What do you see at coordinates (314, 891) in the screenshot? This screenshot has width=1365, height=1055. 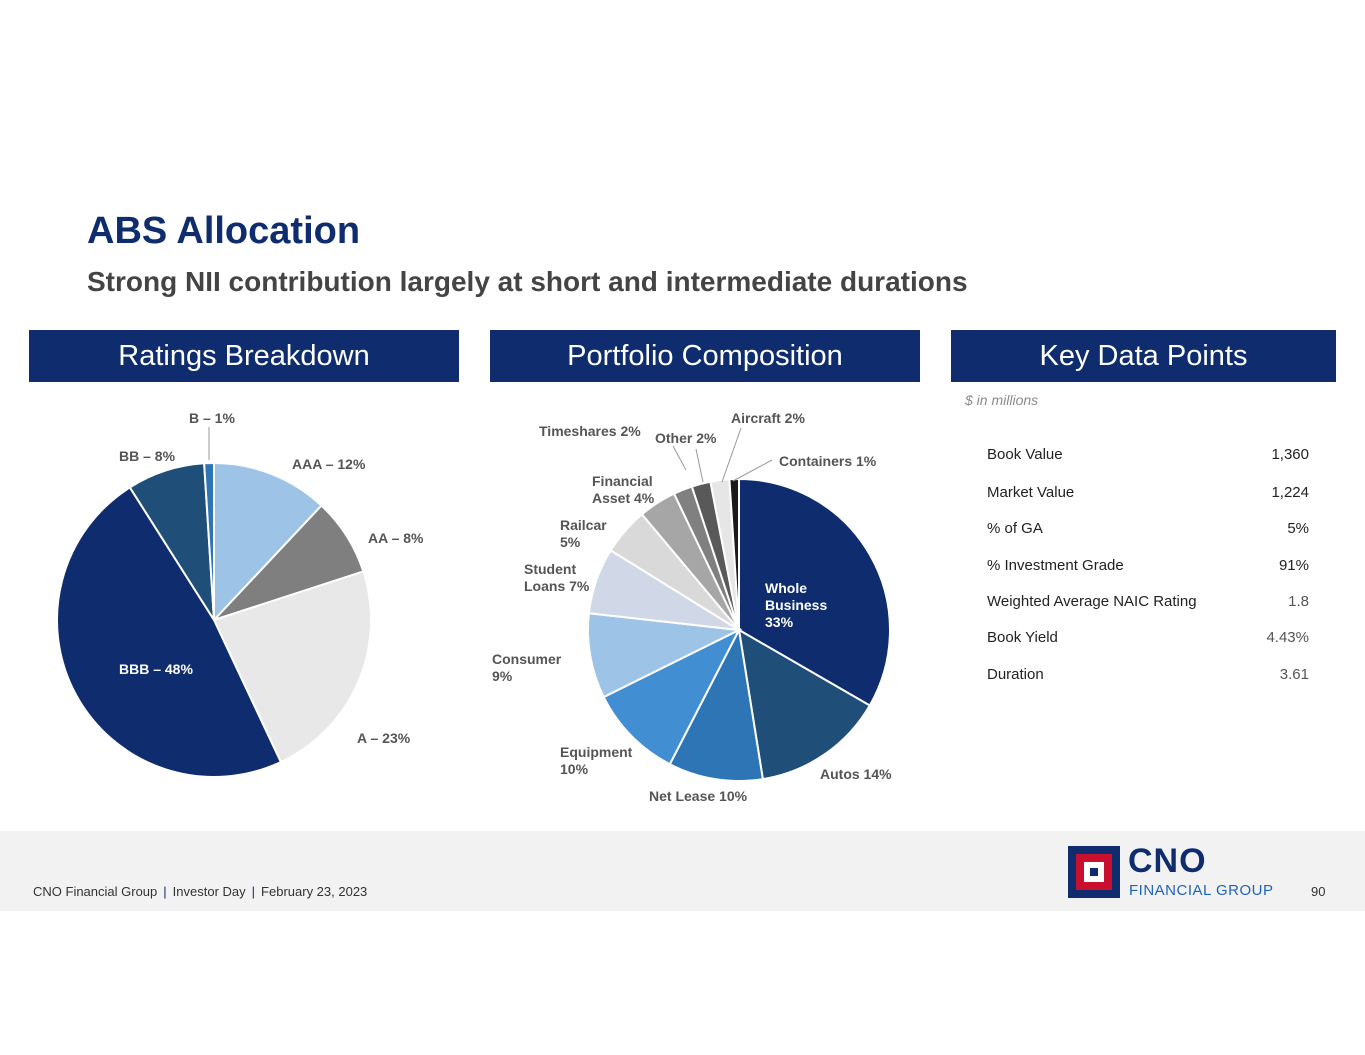 I see `footer-date: February 23, 2023` at bounding box center [314, 891].